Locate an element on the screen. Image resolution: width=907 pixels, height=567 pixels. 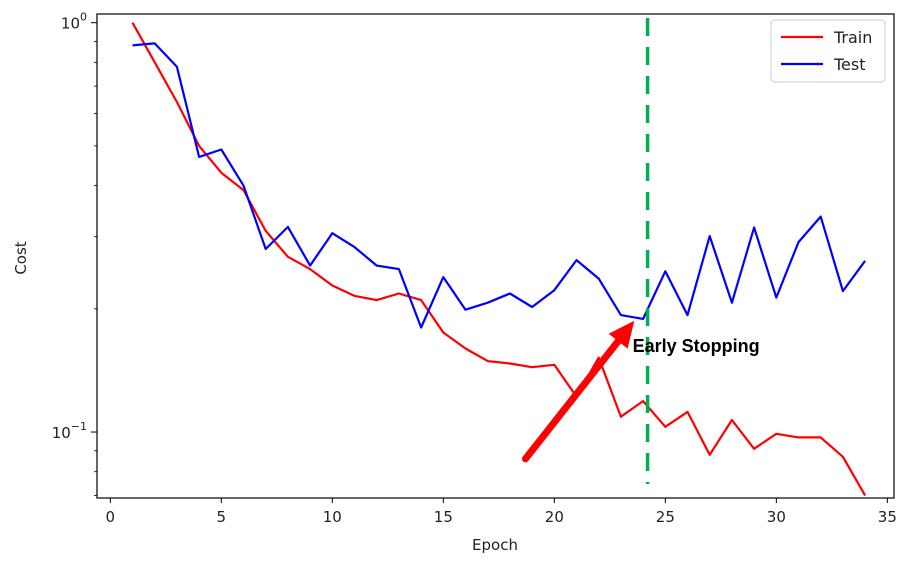
y-tick-exponent: −1 is located at coordinates (79, 426).